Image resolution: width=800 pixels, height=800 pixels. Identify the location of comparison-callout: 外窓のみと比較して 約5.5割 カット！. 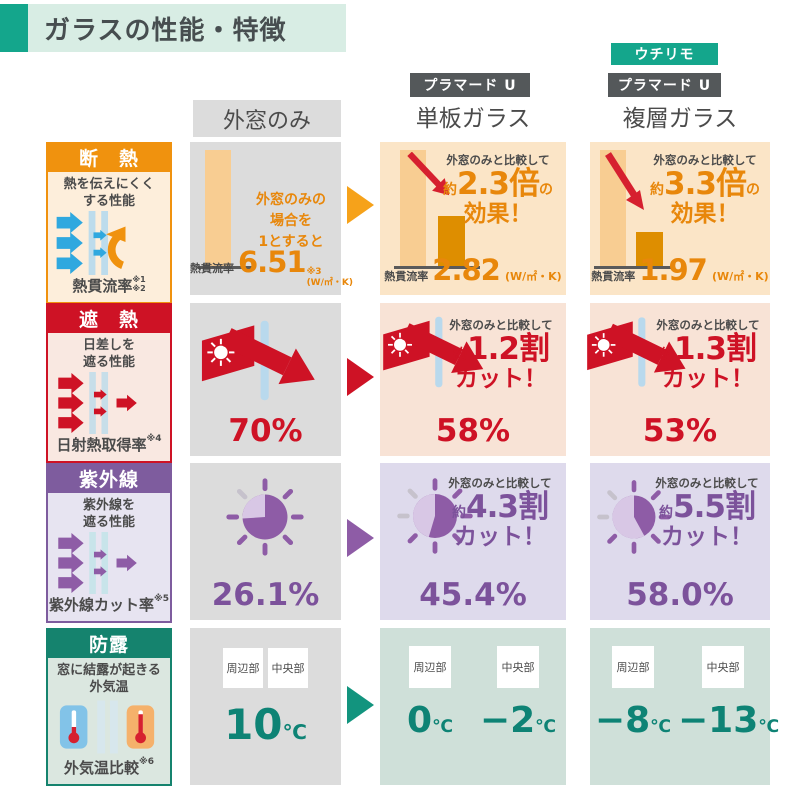
(707, 513).